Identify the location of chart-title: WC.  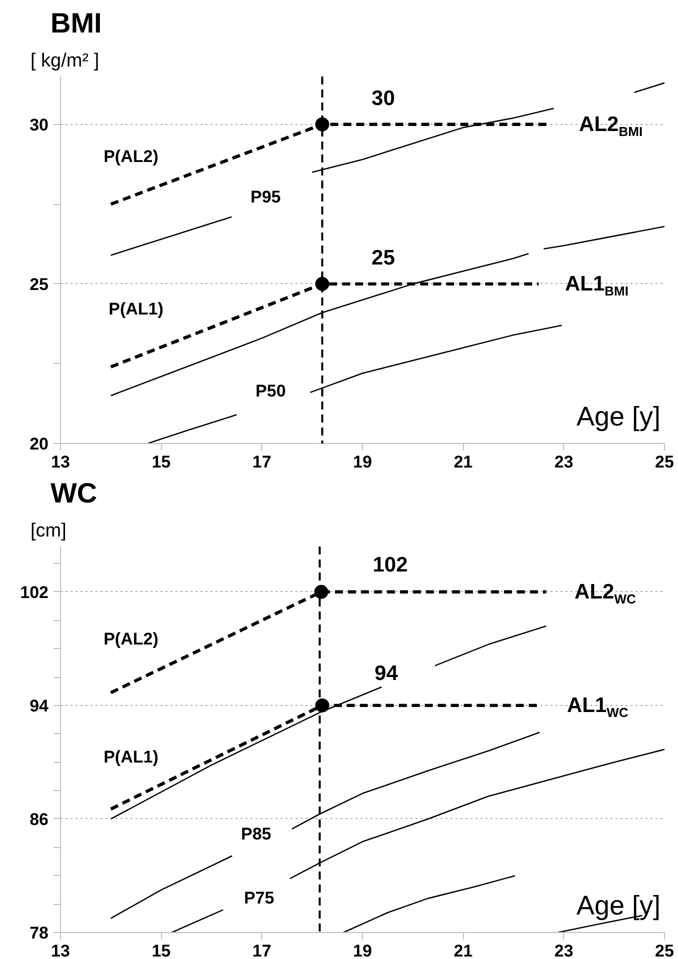
(74, 493).